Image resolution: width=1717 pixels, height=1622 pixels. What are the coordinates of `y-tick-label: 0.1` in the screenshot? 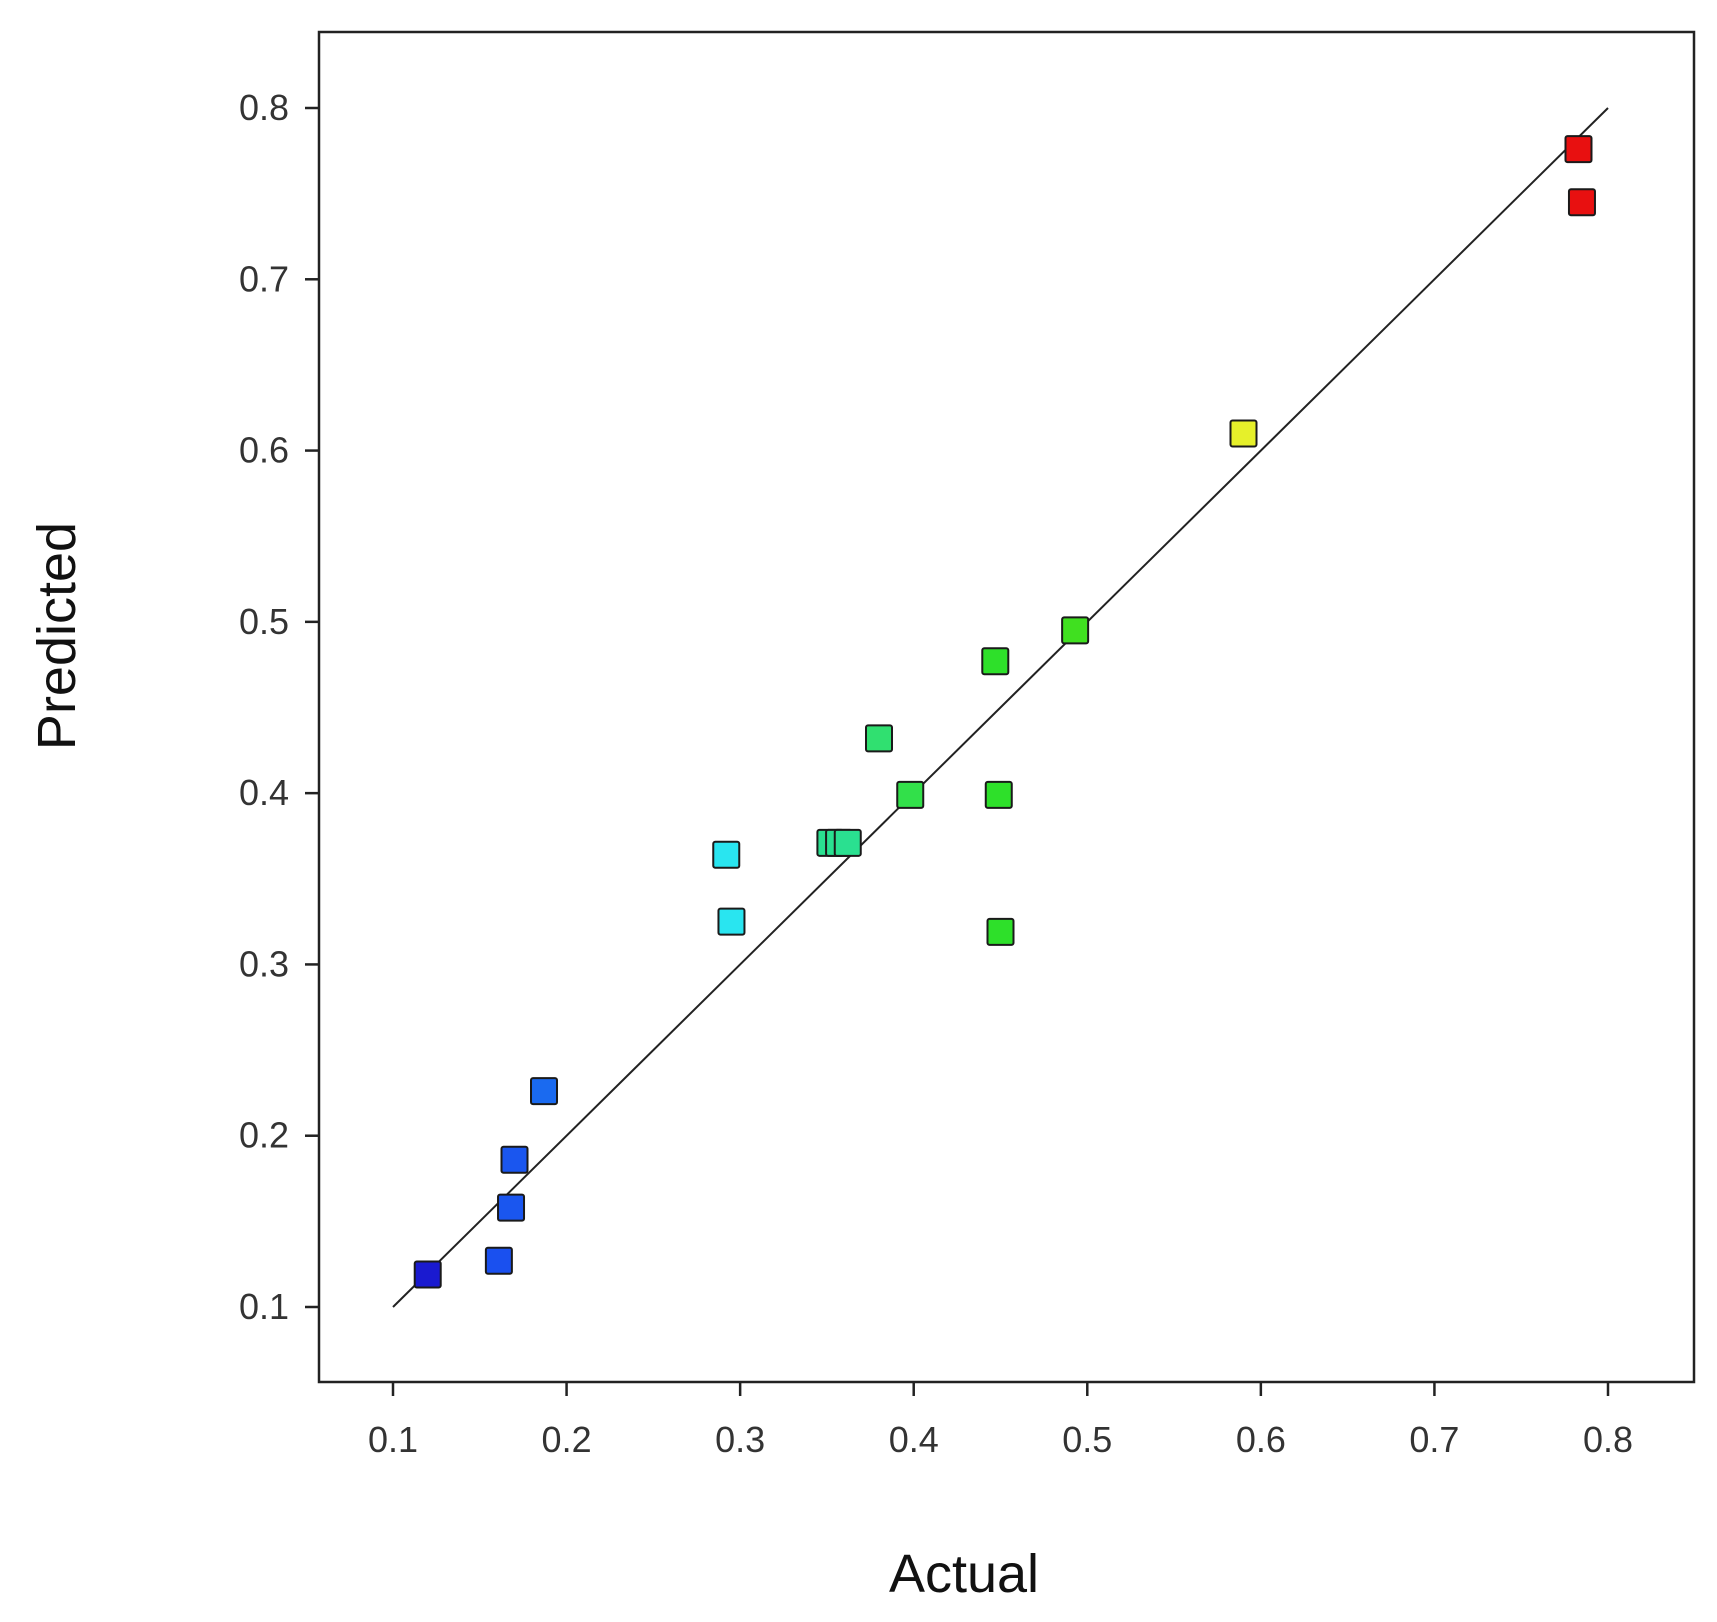 It's located at (264, 1306).